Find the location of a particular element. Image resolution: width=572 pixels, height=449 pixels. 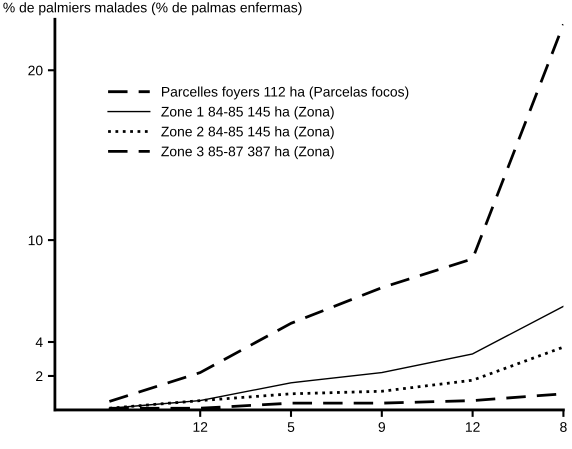

y-tick-label: 4 is located at coordinates (39, 342).